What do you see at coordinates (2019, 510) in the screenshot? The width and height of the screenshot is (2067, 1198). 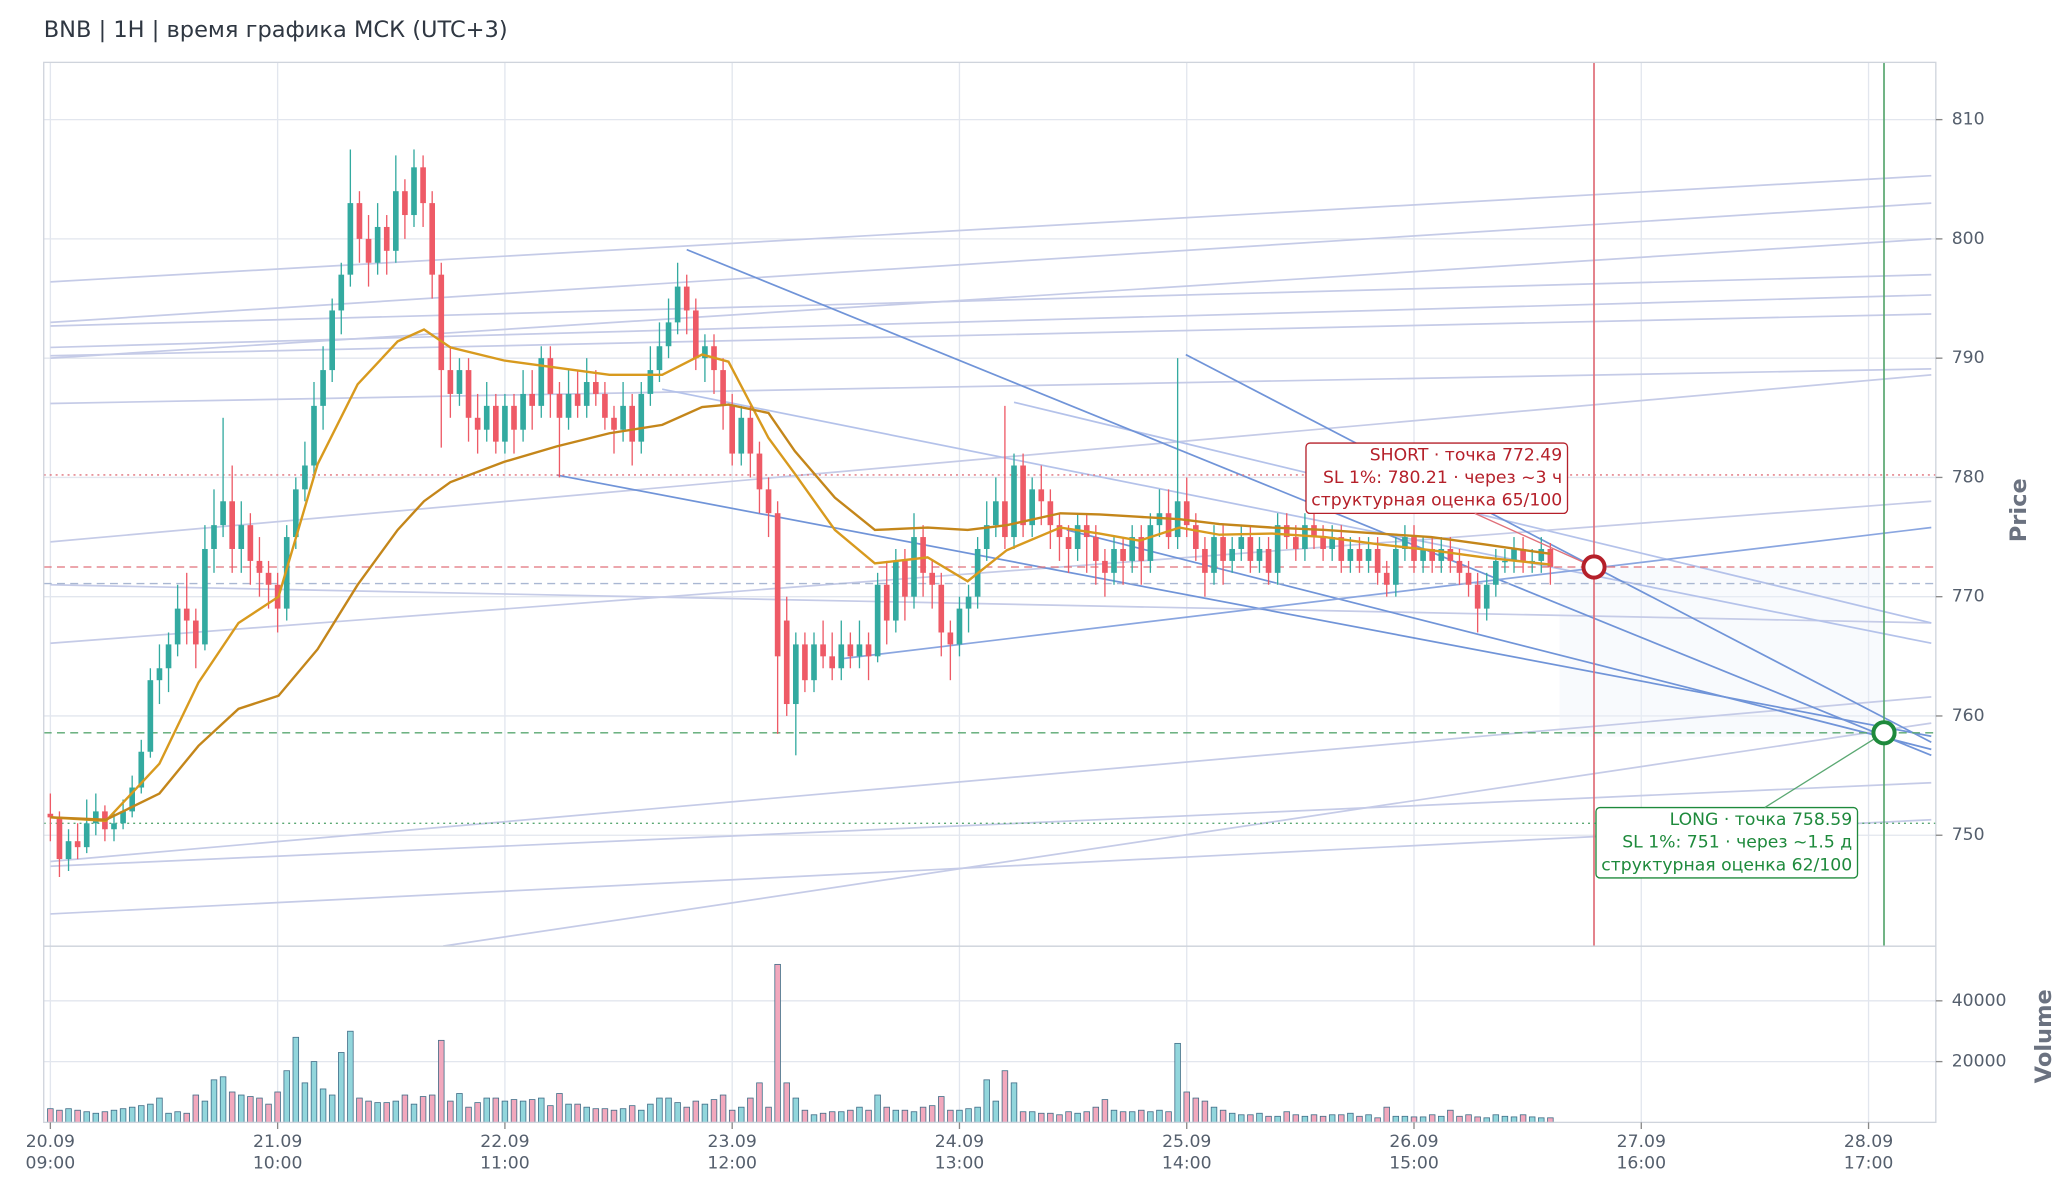 I see `y-axis-title: Price` at bounding box center [2019, 510].